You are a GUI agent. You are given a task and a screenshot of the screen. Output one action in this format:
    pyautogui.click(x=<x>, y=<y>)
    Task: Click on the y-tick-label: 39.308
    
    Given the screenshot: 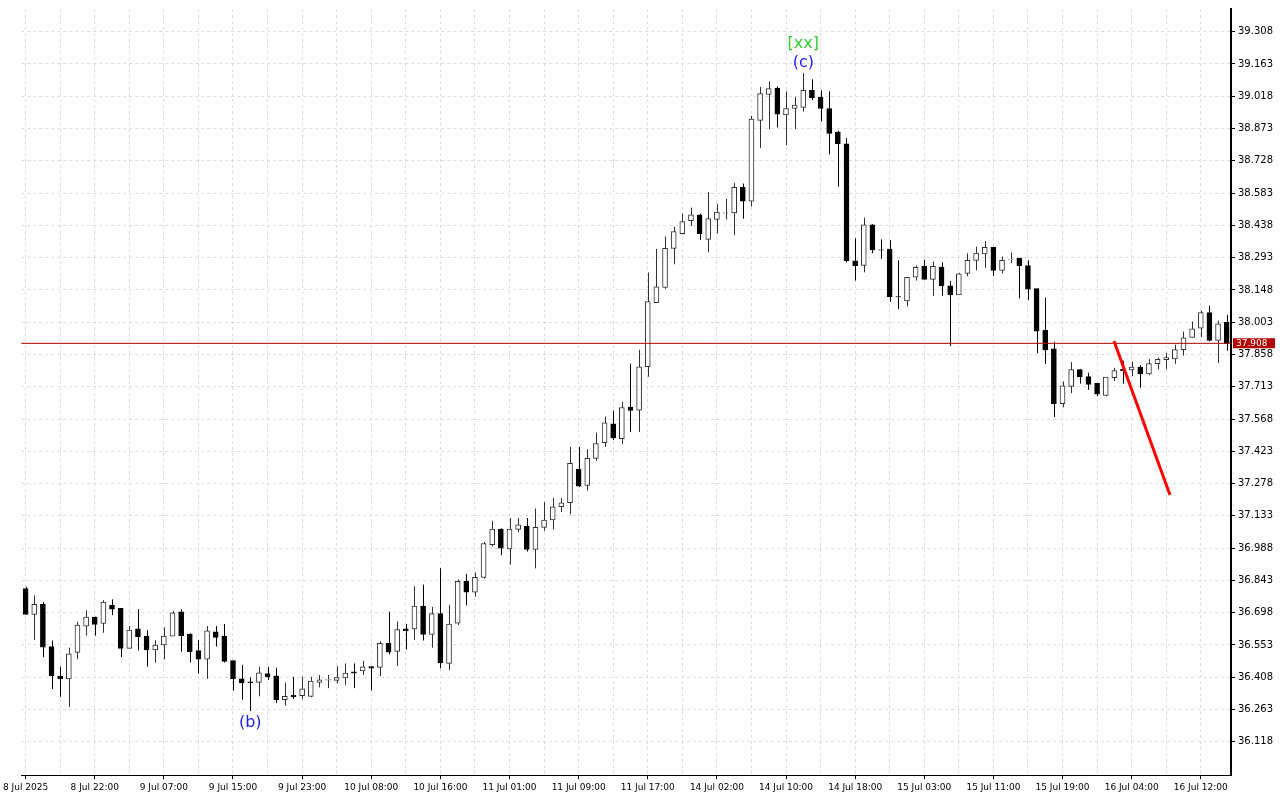 What is the action you would take?
    pyautogui.click(x=1256, y=31)
    